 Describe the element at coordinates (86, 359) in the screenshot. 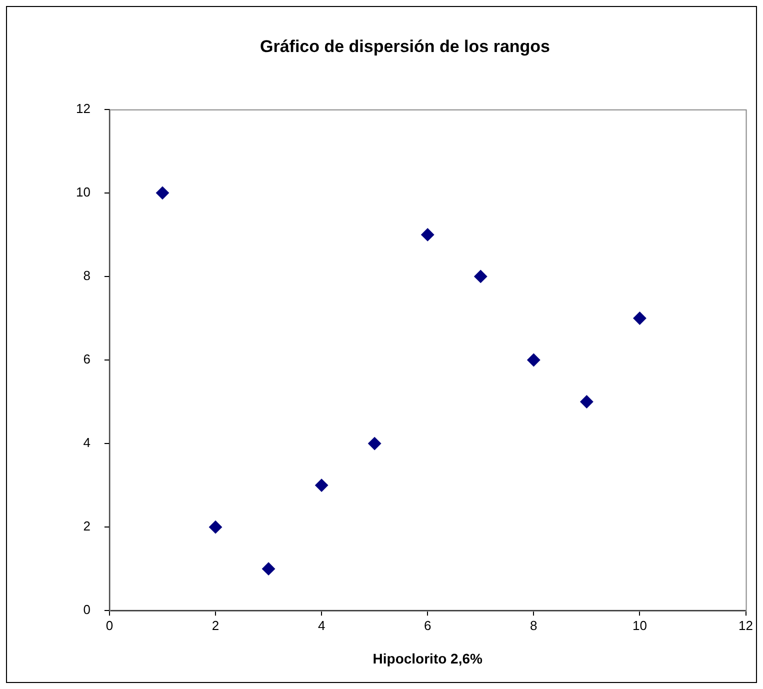

I see `y-tick-label: 6` at that location.